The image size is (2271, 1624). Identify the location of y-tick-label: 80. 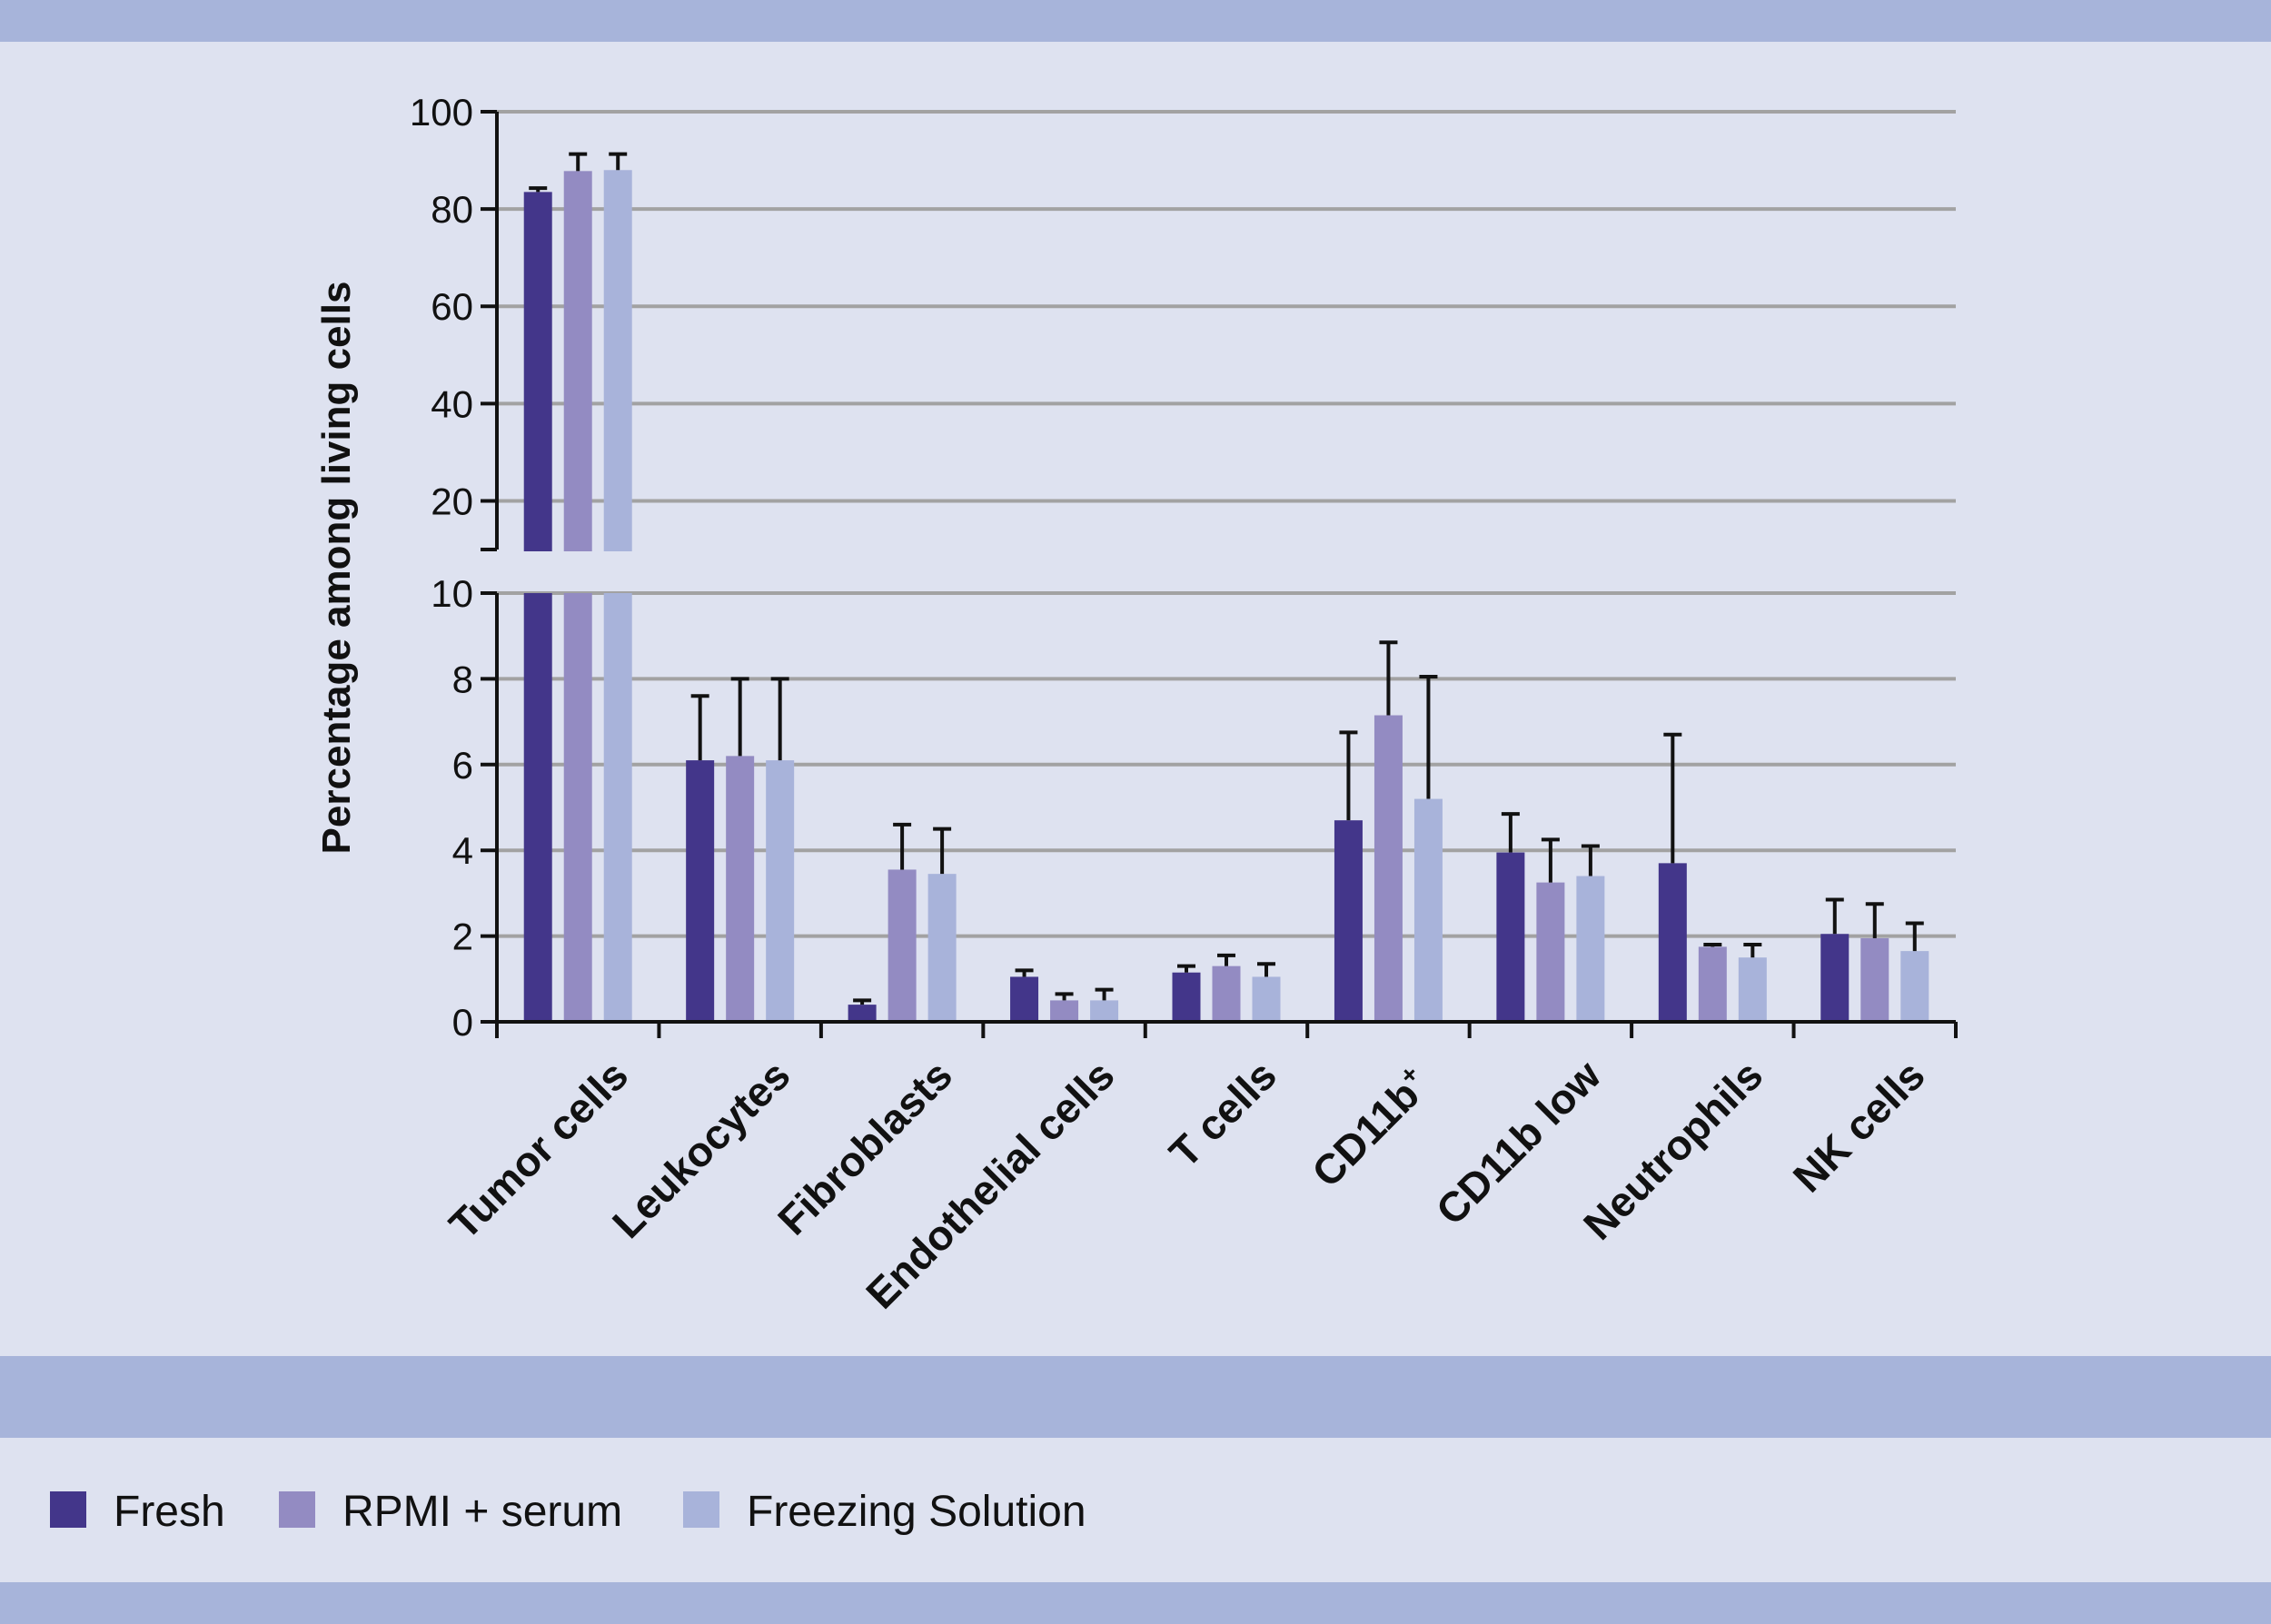
(452, 209).